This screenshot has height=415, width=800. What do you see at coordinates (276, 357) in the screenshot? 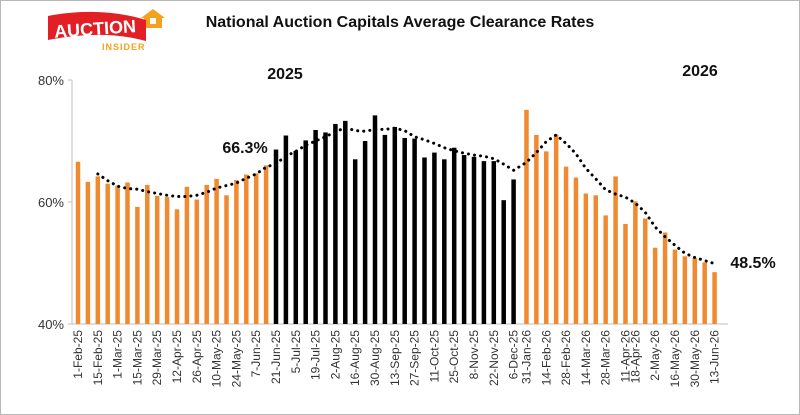
I see `x-tick-label: 21-Jun-25` at bounding box center [276, 357].